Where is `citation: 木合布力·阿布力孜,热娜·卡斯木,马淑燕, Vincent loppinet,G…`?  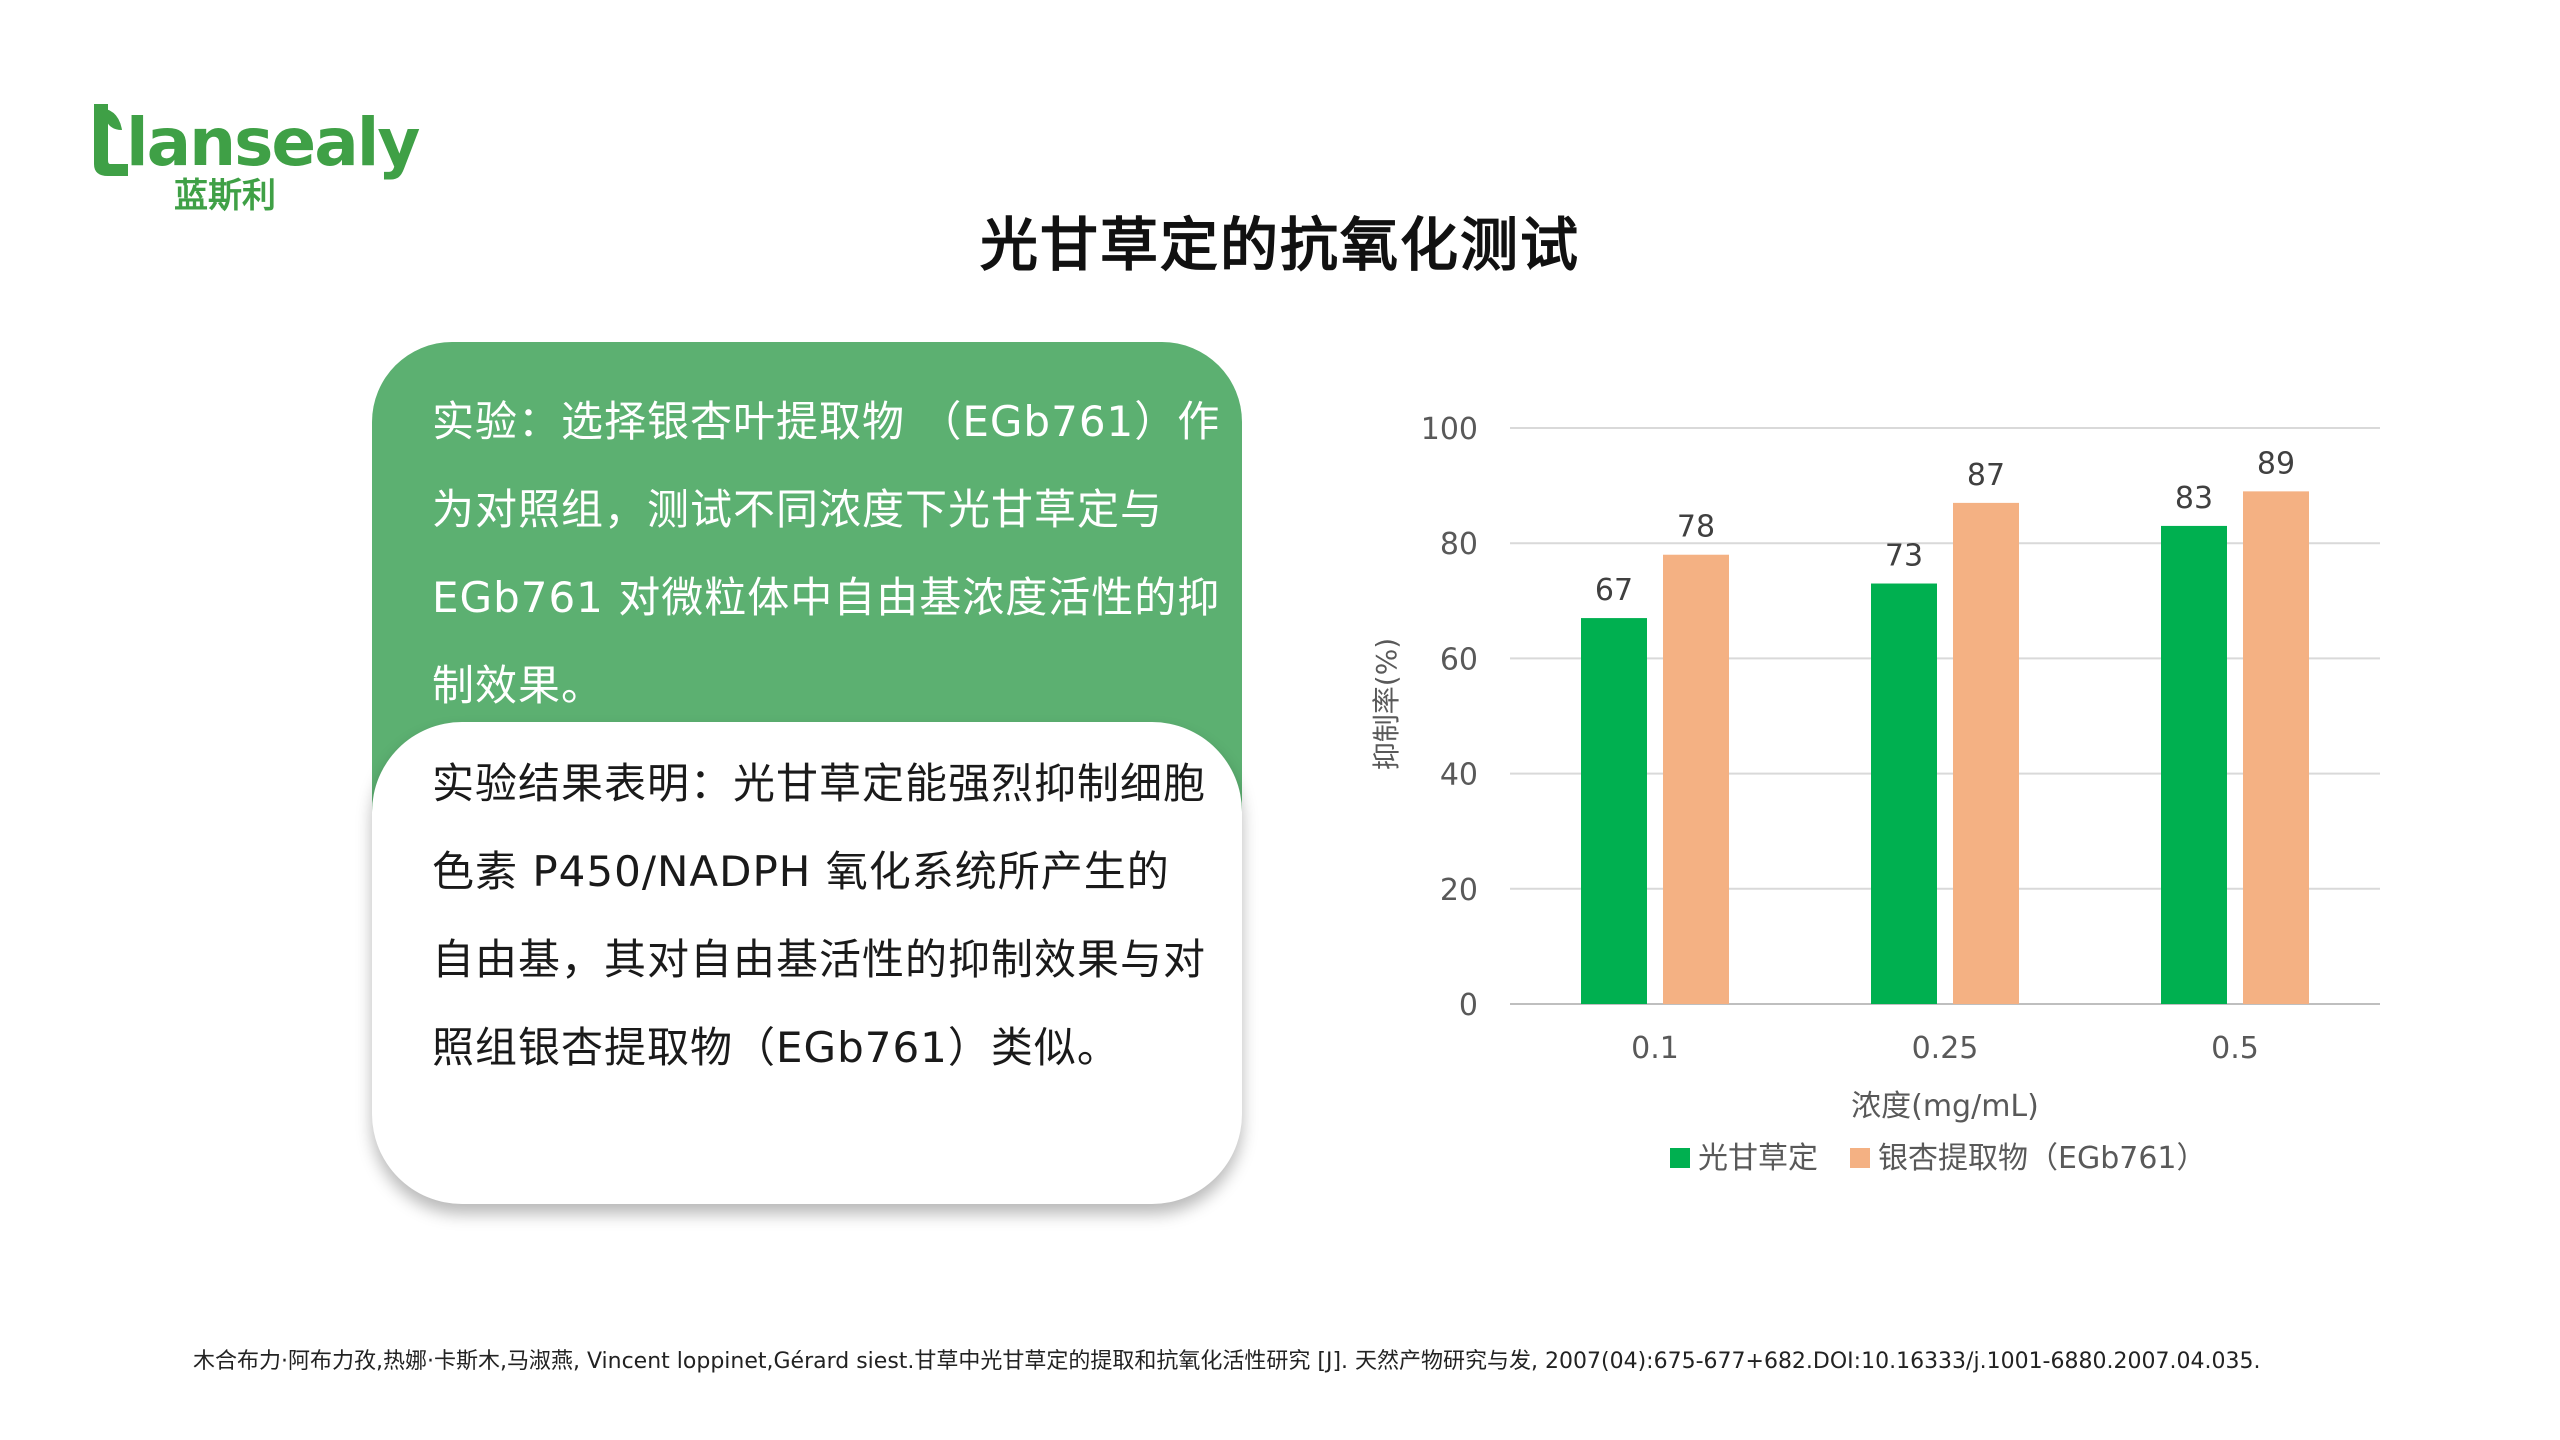 citation: 木合布力·阿布力孜,热娜·卡斯木,马淑燕, Vincent loppinet,G… is located at coordinates (1227, 1361).